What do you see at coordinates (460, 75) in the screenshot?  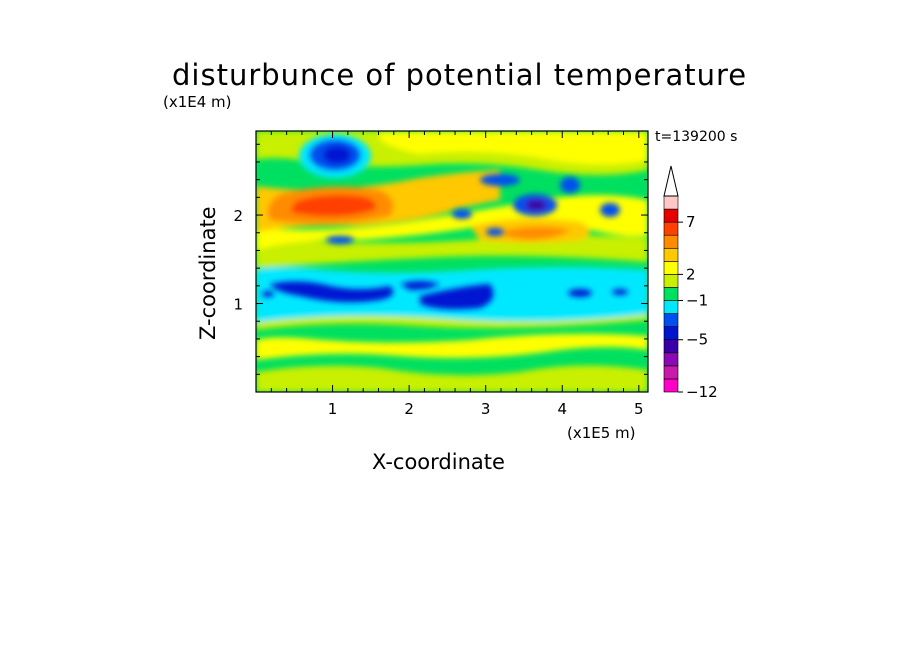 I see `chart-title: disturbunce of potential temperature` at bounding box center [460, 75].